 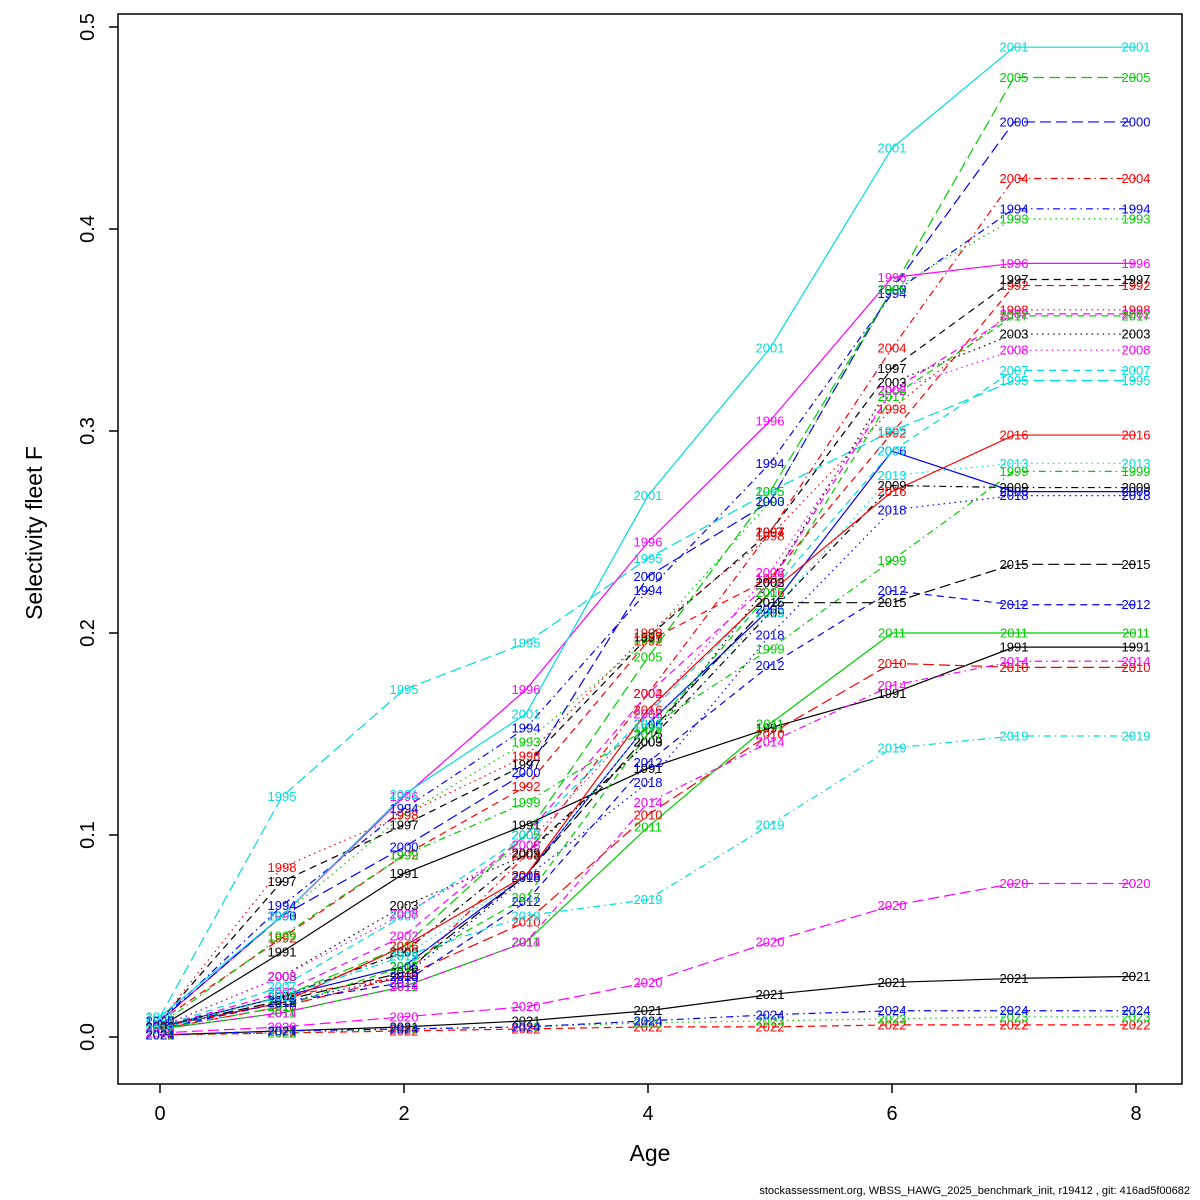 What do you see at coordinates (647, 958) in the screenshot?
I see `series-line-2020` at bounding box center [647, 958].